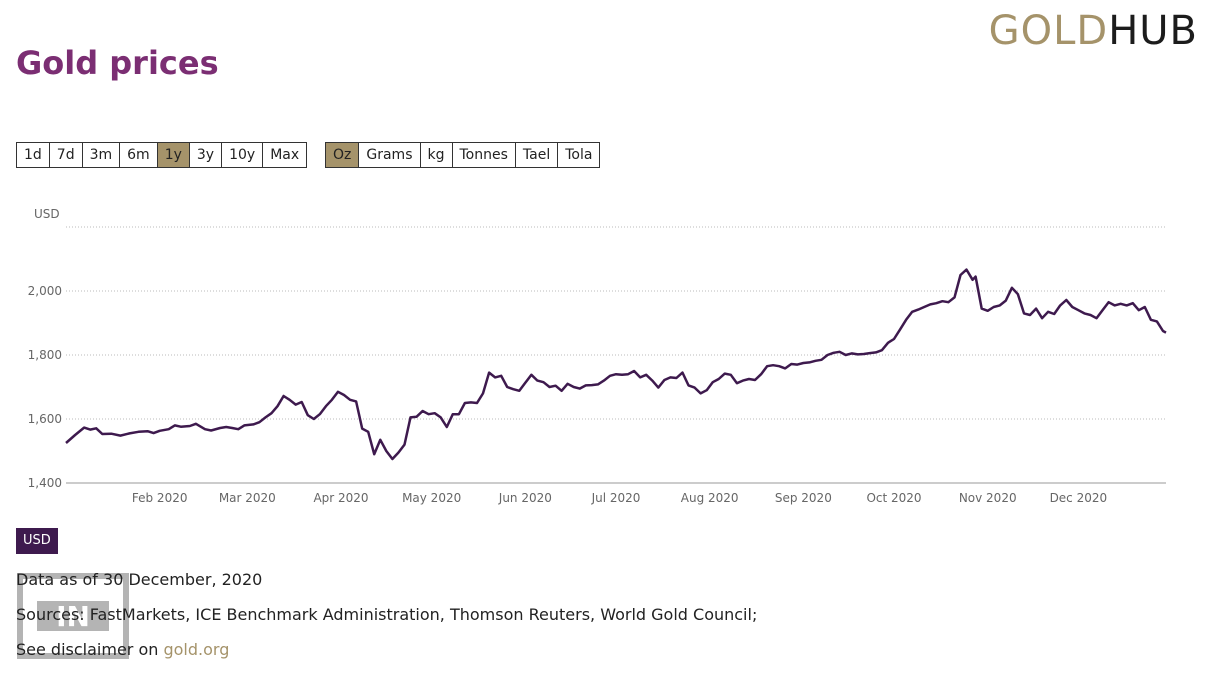 The height and width of the screenshot is (675, 1216). What do you see at coordinates (138, 155) in the screenshot?
I see `range-button-6m: 6m` at bounding box center [138, 155].